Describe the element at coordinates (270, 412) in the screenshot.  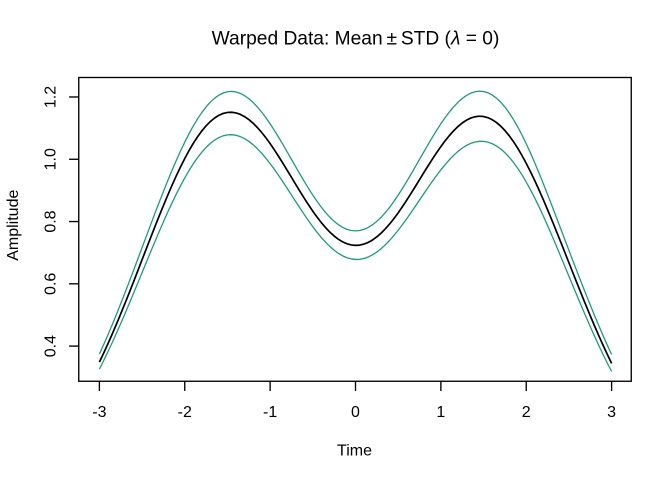
I see `svg-text: -1` at that location.